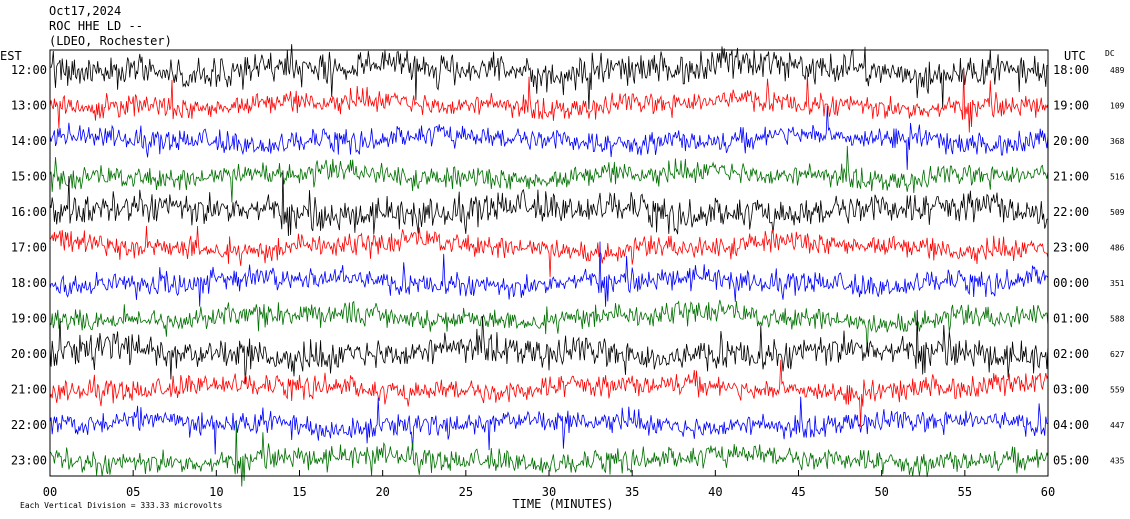  I want to click on est-tick-label: 23:00, so click(29, 461).